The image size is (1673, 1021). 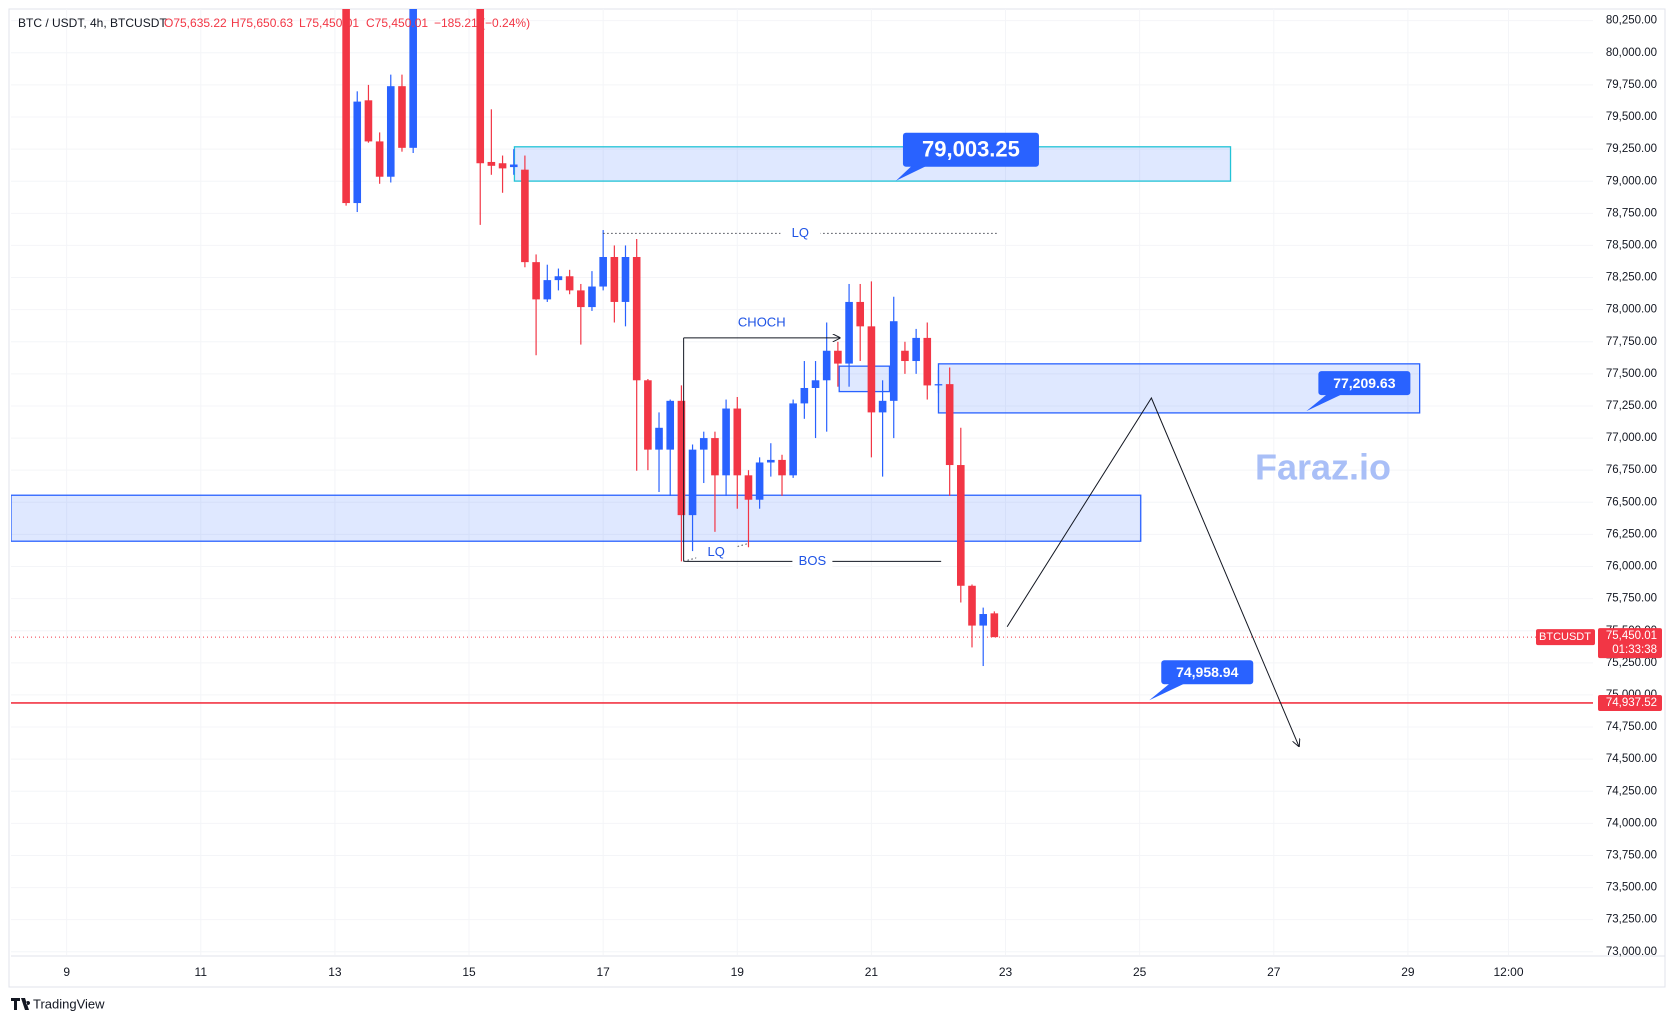 I want to click on x-tick-label: 27, so click(x=1274, y=972).